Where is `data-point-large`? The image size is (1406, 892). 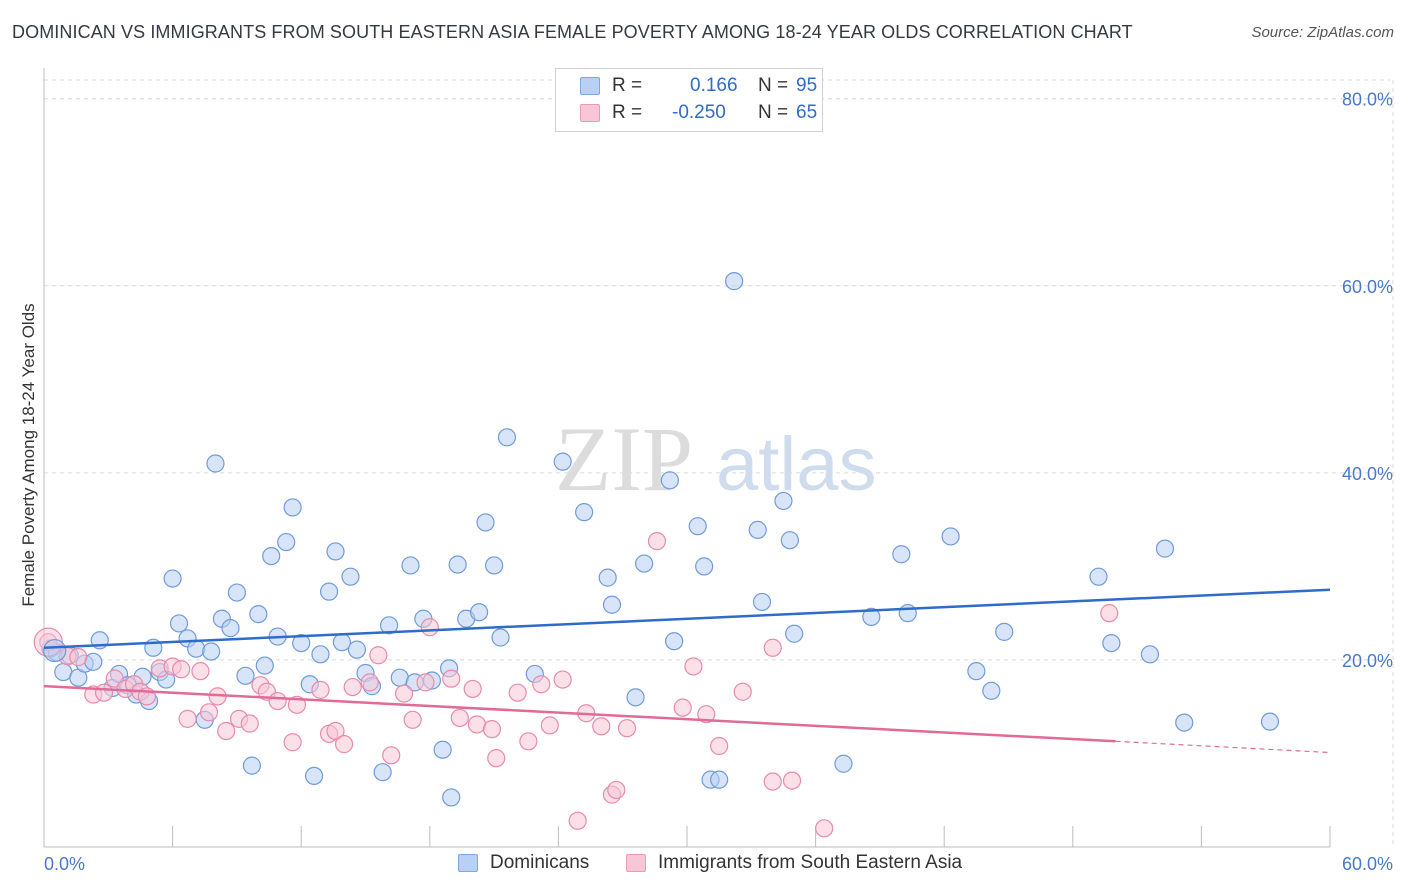 data-point-large is located at coordinates (55, 650).